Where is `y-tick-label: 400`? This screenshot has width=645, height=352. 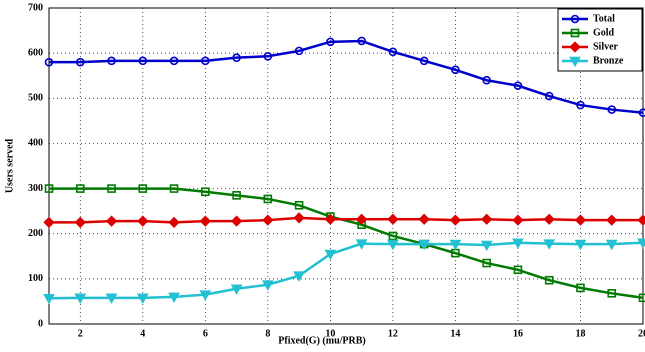 y-tick-label: 400 is located at coordinates (35, 143).